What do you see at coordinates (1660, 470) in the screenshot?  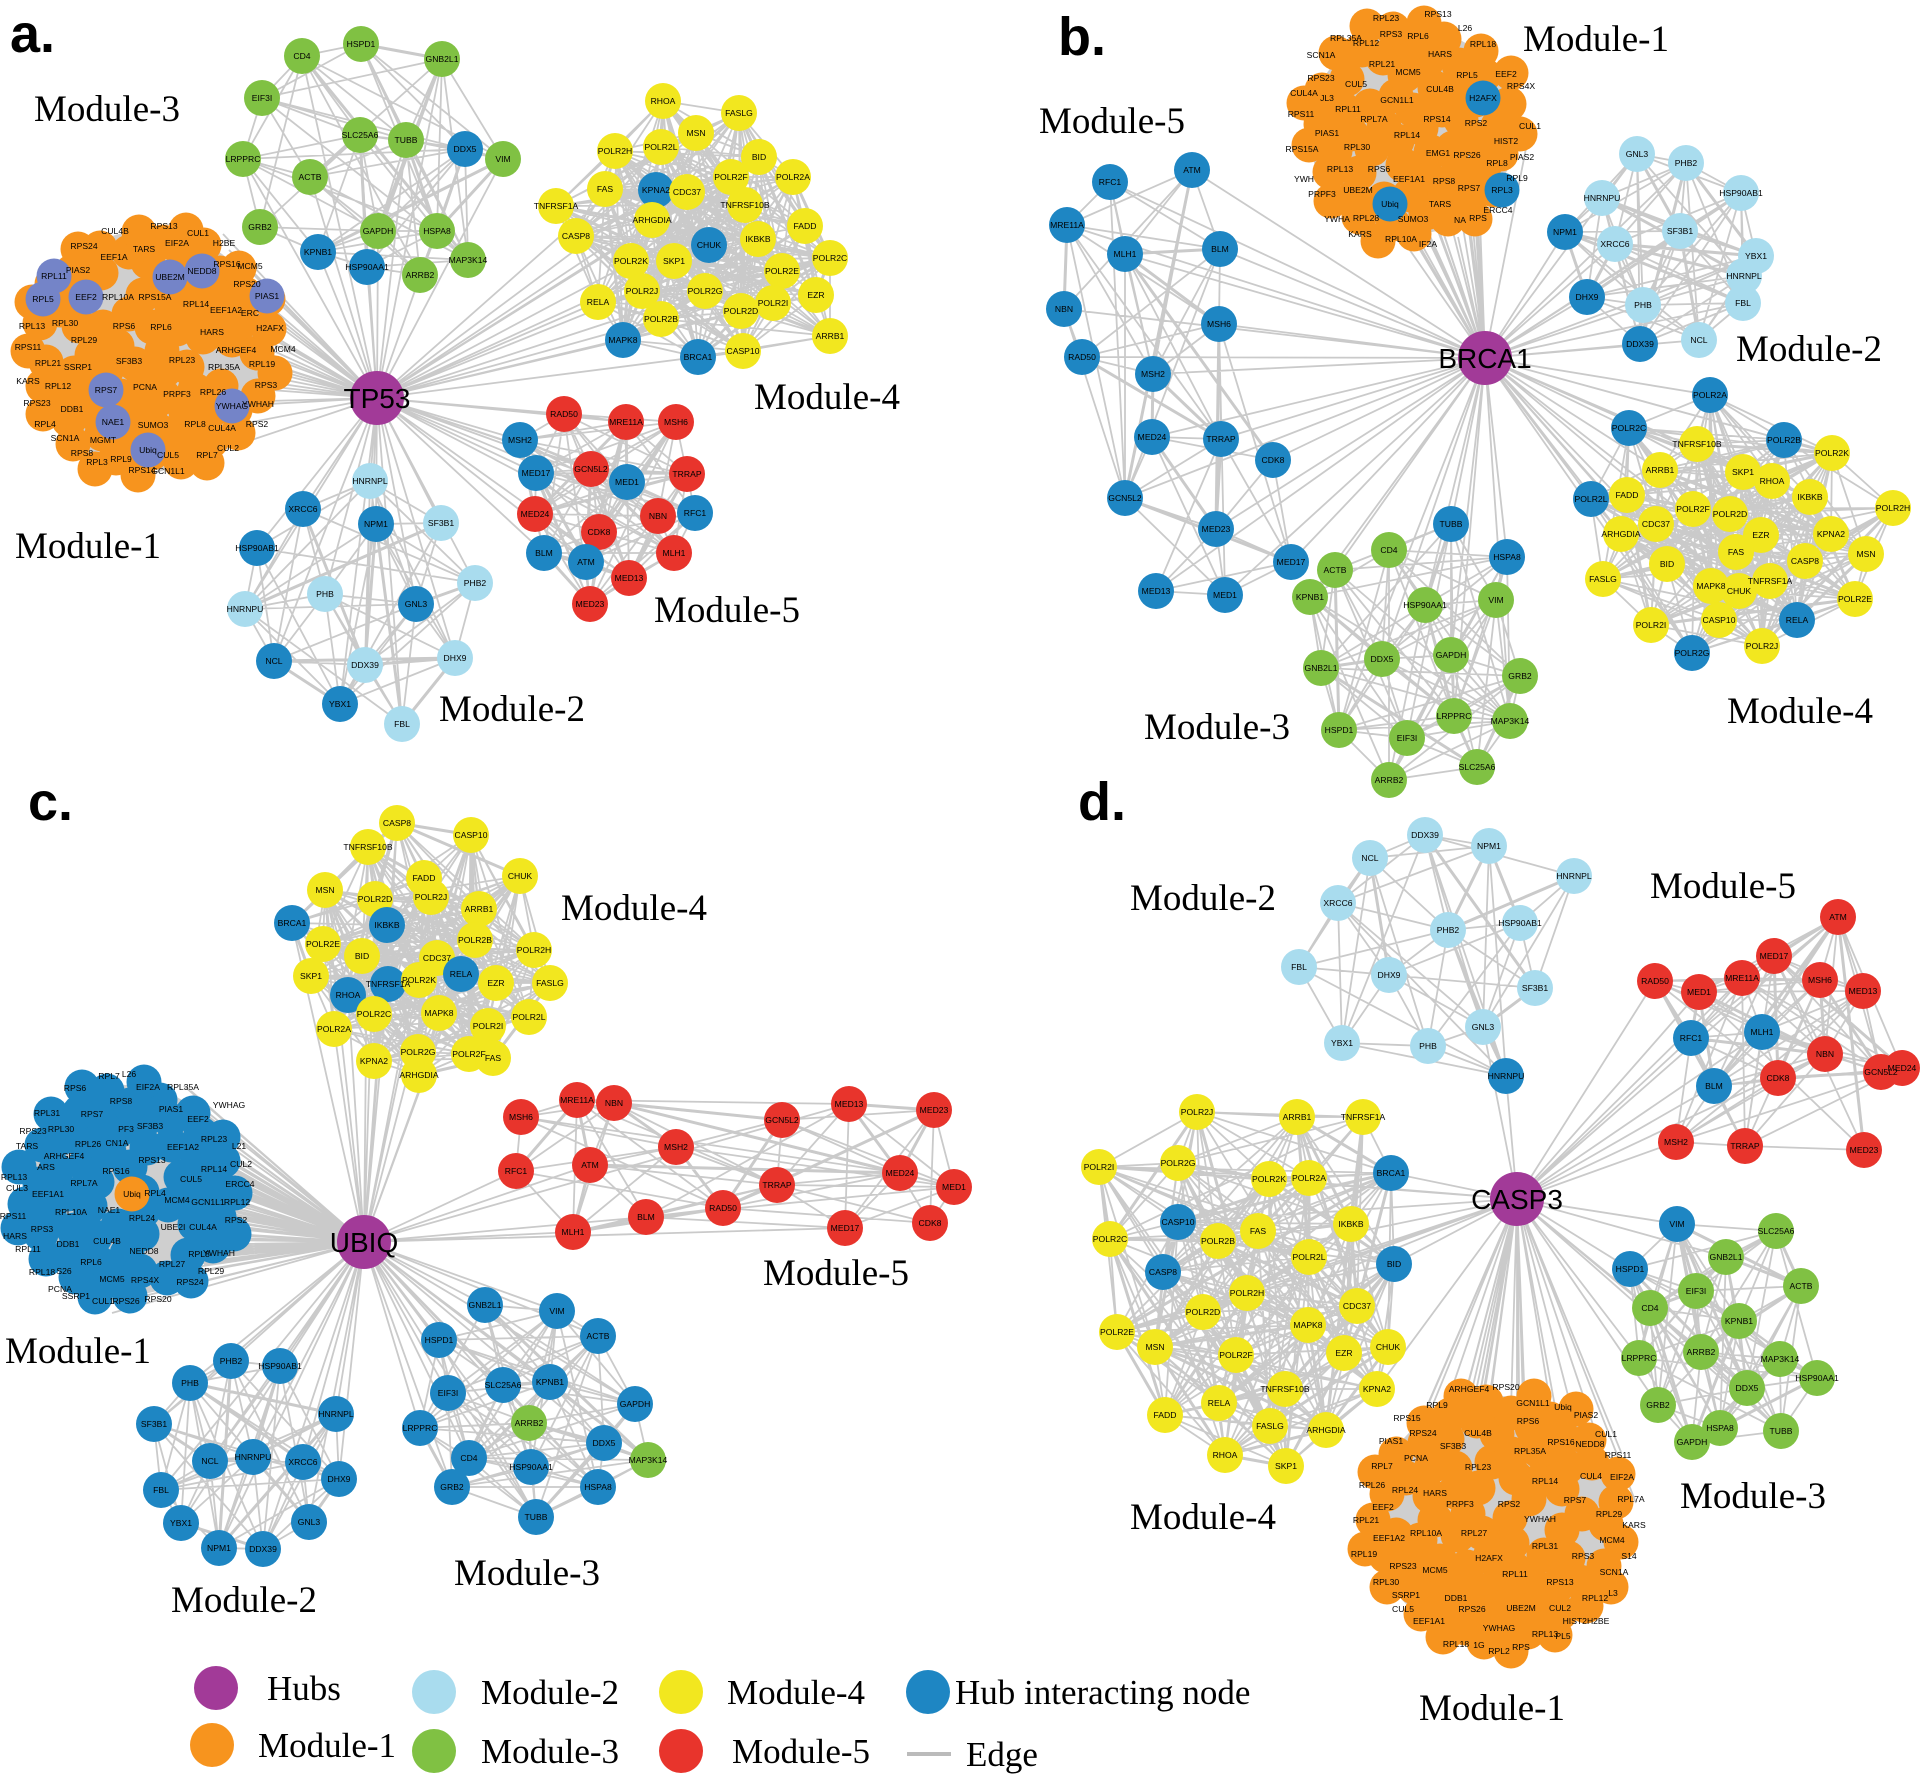 I see `svg-text: ARRB1` at bounding box center [1660, 470].